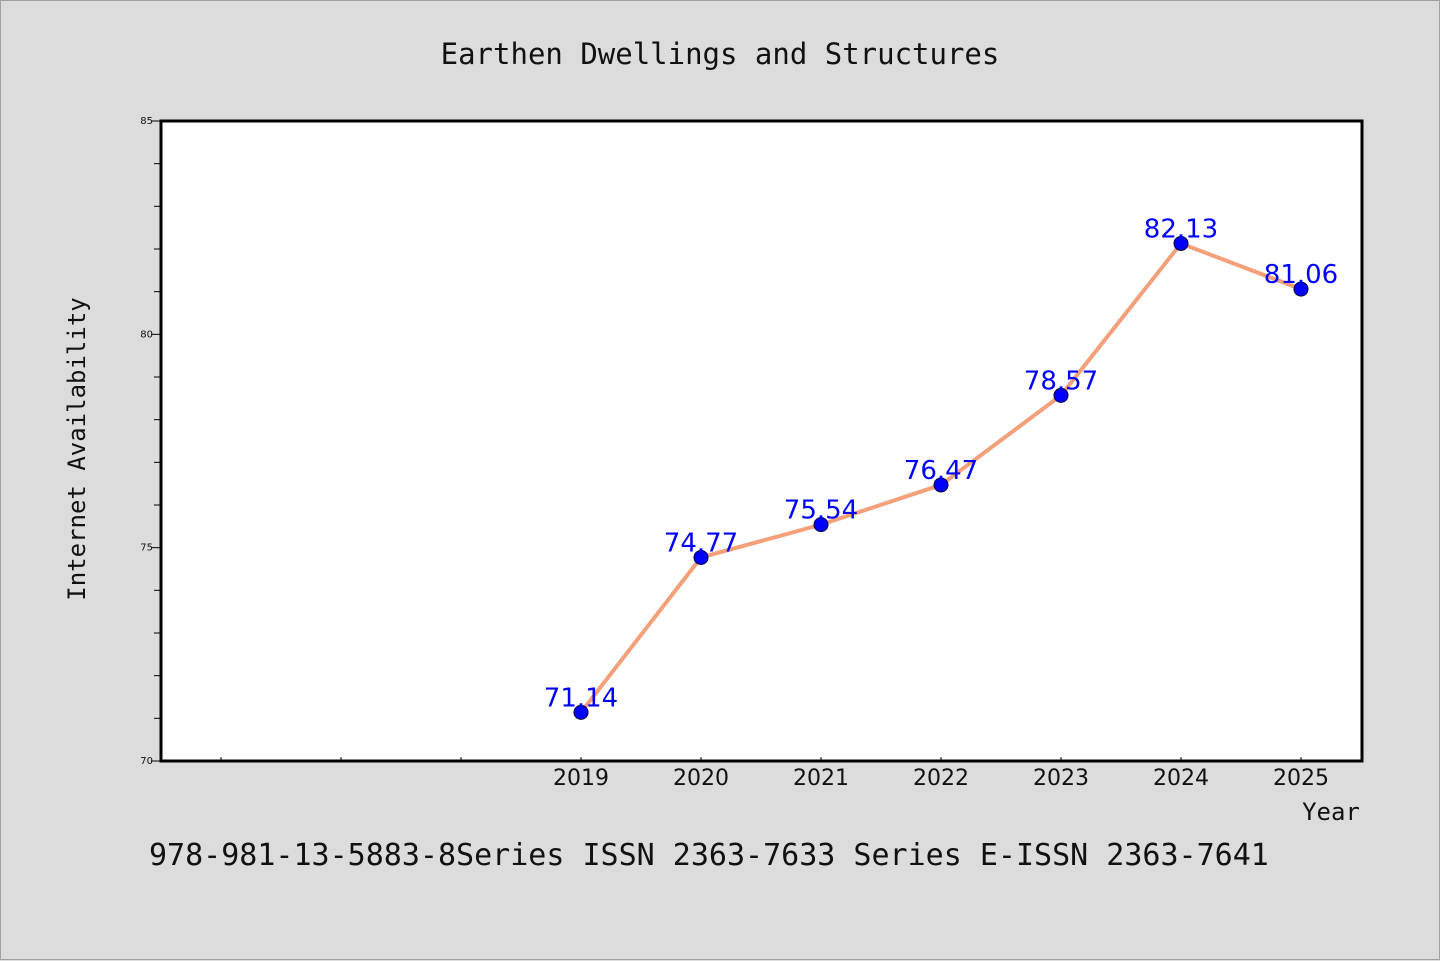 The width and height of the screenshot is (1440, 961). I want to click on y-tick-label-80: 80, so click(146, 334).